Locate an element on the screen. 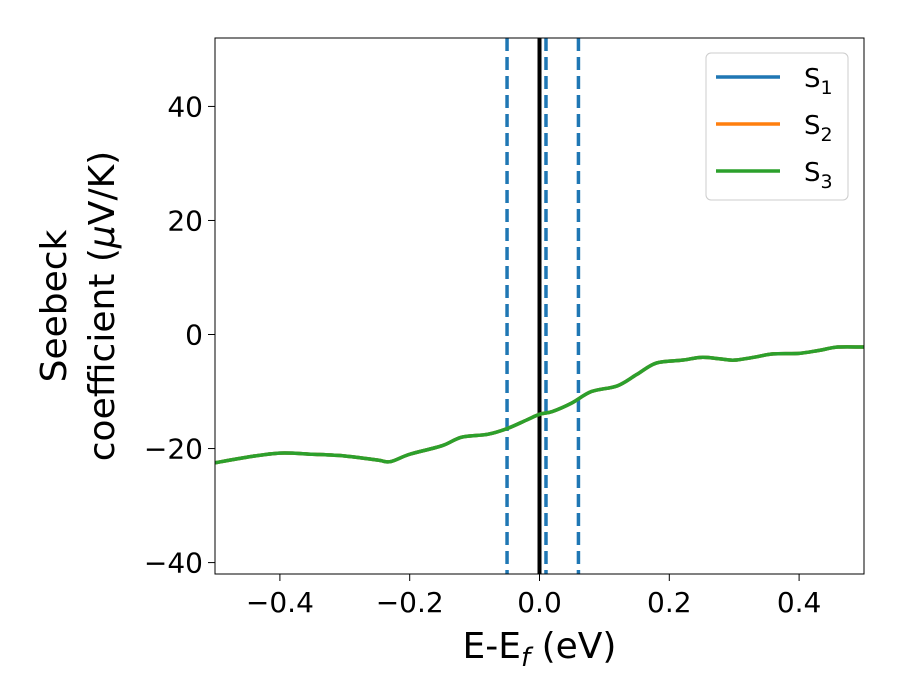 The height and width of the screenshot is (700, 900). y-axis-label: Seebeck coefficient (μV/K) is located at coordinates (78, 306).